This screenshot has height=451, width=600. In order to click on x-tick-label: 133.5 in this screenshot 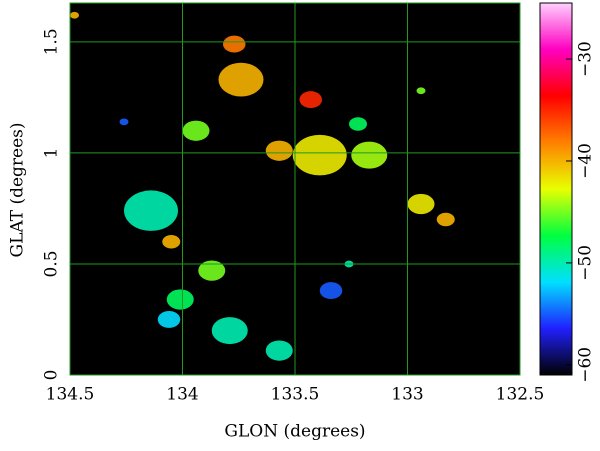, I will do `click(295, 395)`.